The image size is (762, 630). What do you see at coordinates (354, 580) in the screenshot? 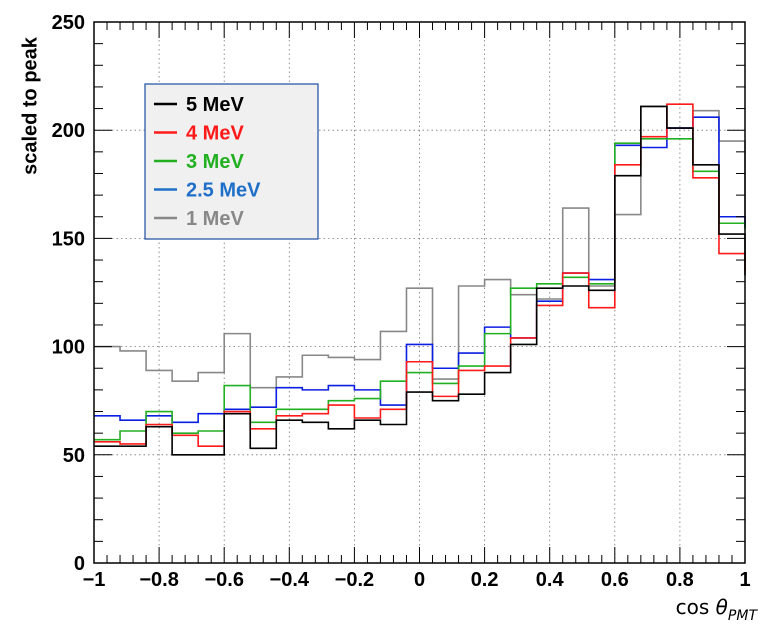
I see `x-tick-label: −0.2` at bounding box center [354, 580].